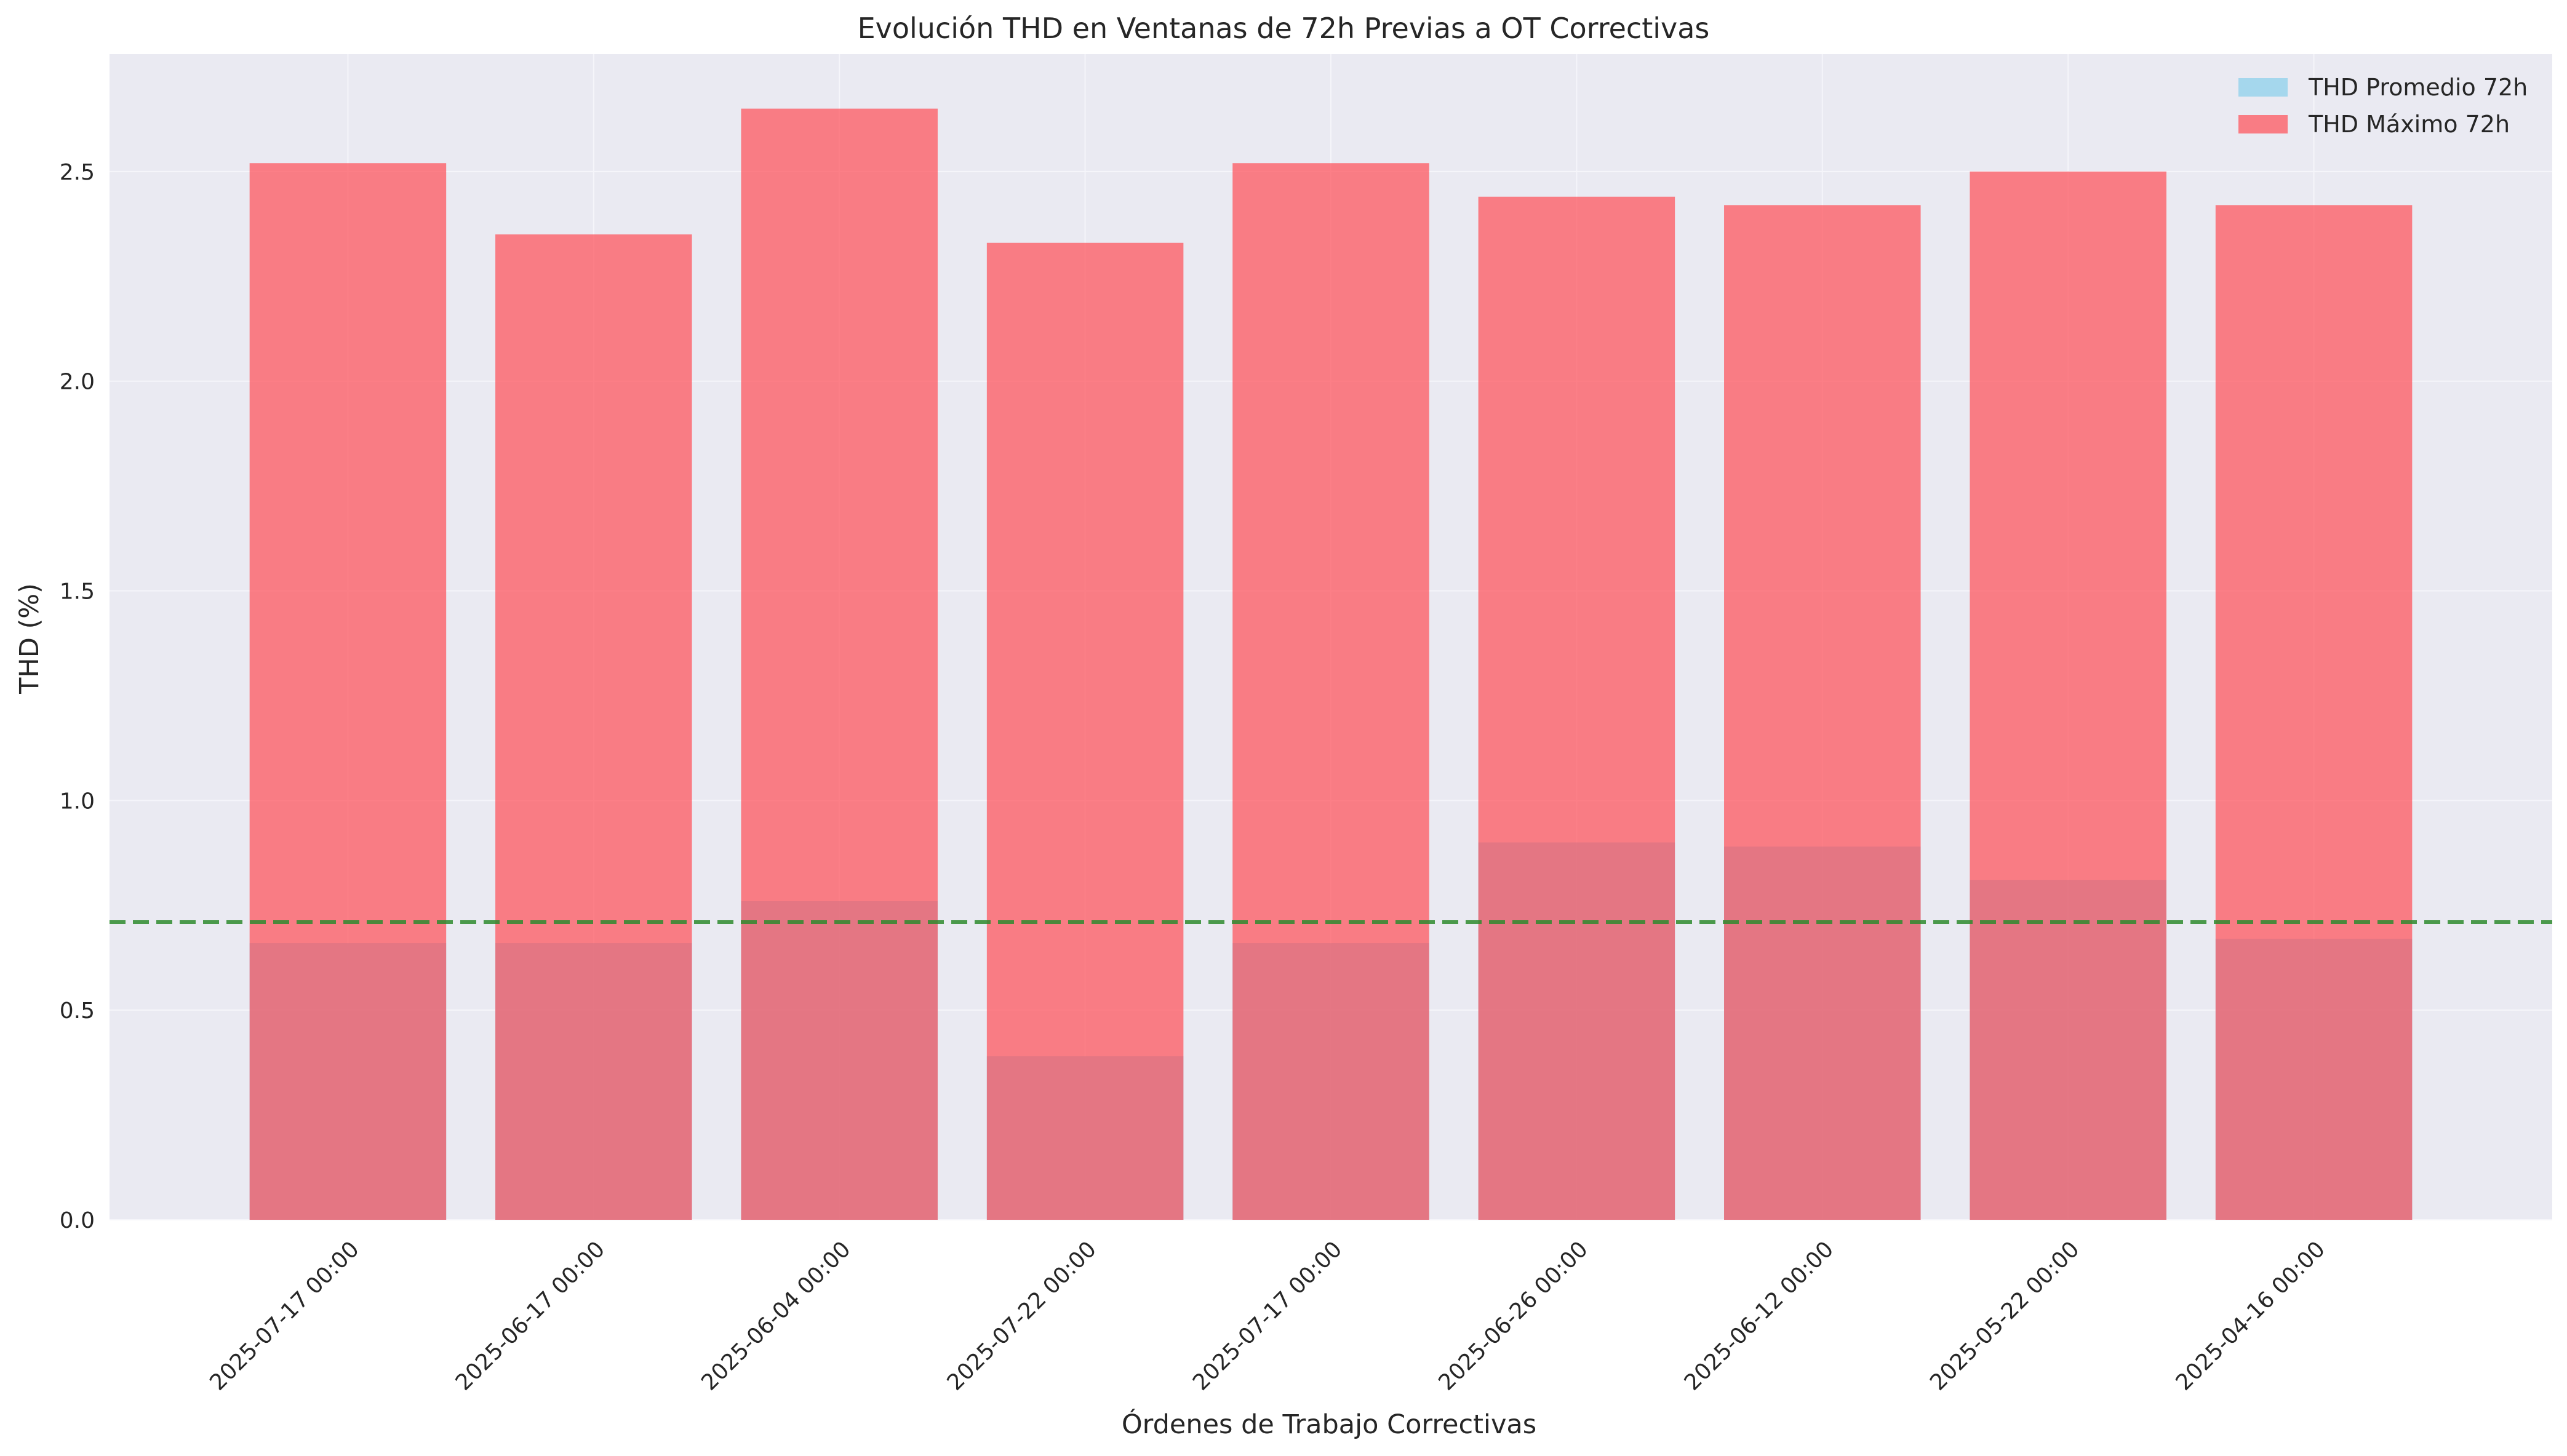 The width and height of the screenshot is (2567, 1456). Describe the element at coordinates (77, 172) in the screenshot. I see `y-tick-label: 2.5` at that location.